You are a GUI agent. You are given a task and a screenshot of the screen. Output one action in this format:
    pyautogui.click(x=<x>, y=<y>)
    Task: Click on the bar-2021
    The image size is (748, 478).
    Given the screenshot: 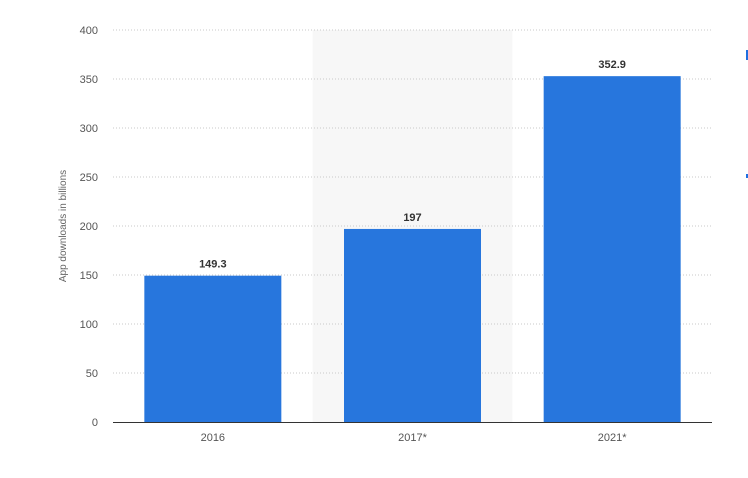 What is the action you would take?
    pyautogui.click(x=612, y=249)
    